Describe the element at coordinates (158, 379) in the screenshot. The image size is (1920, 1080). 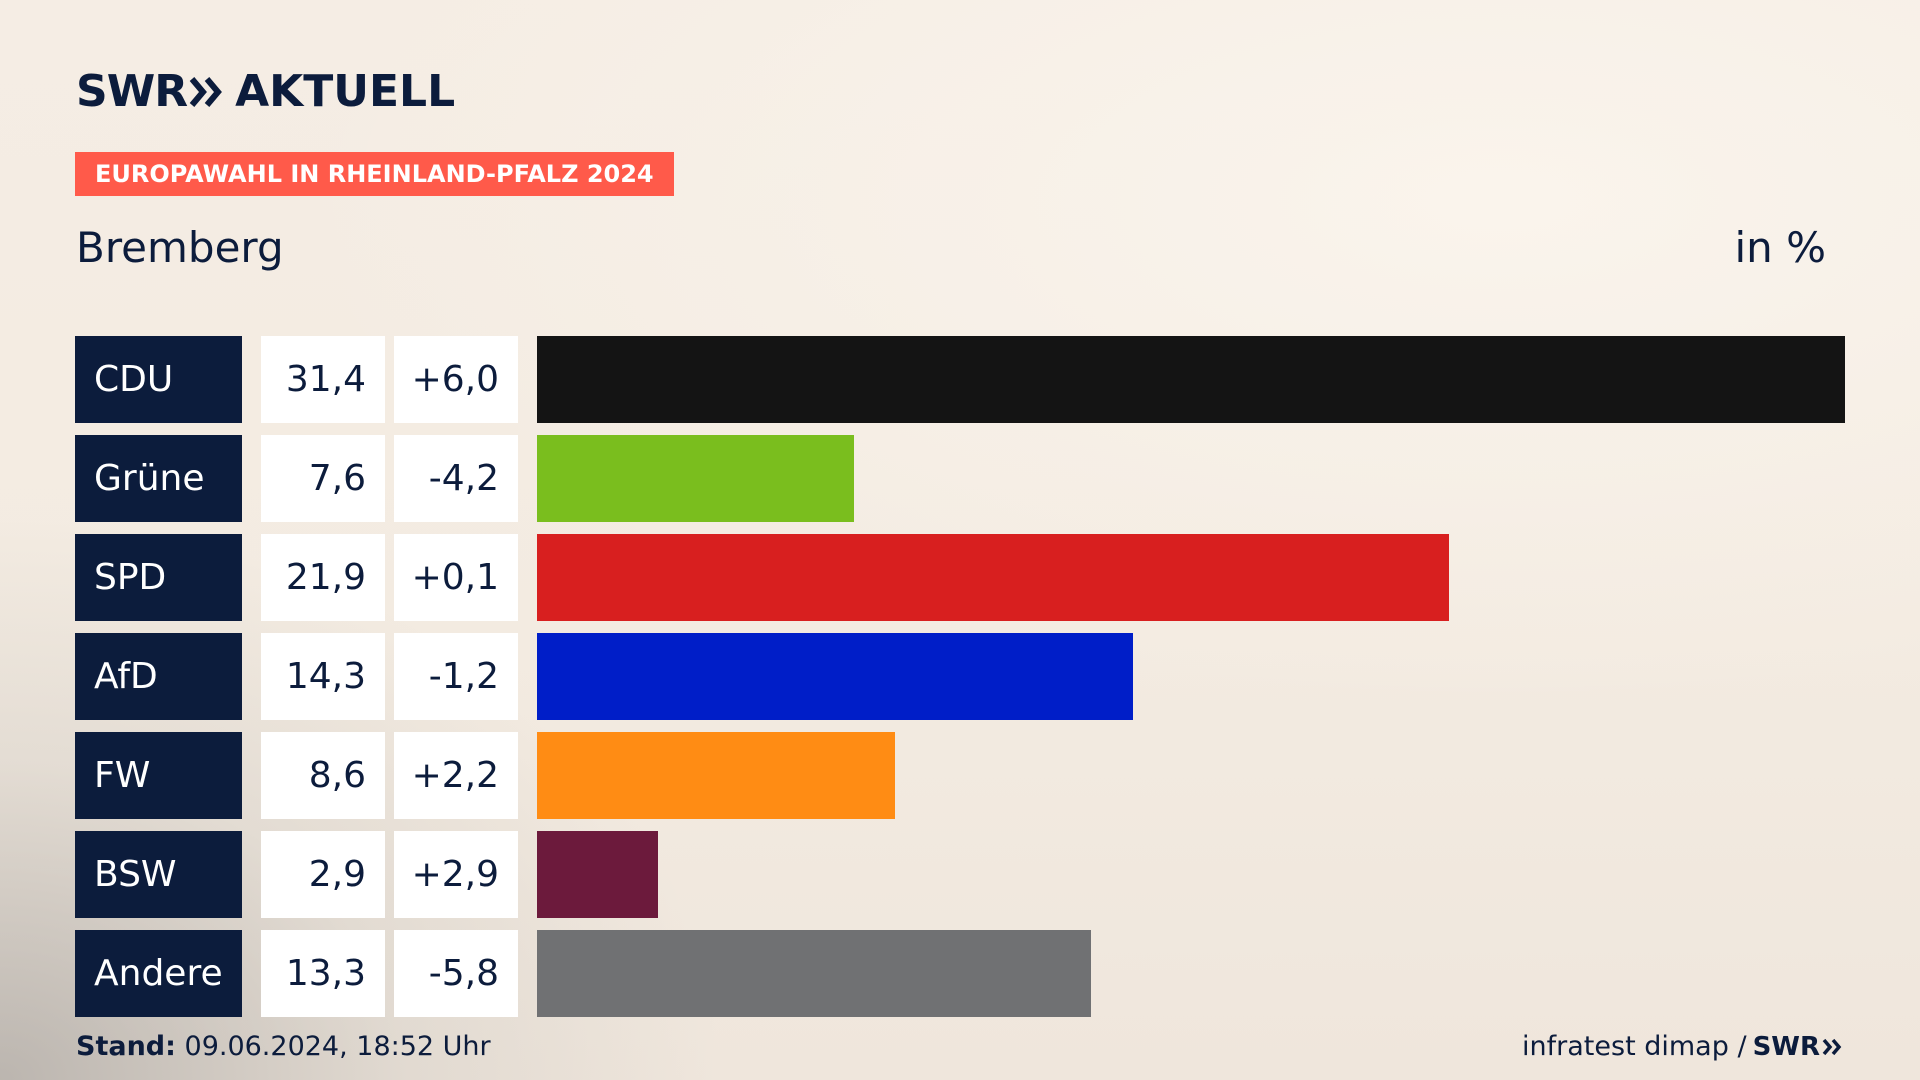
I see `party-label: CDU` at that location.